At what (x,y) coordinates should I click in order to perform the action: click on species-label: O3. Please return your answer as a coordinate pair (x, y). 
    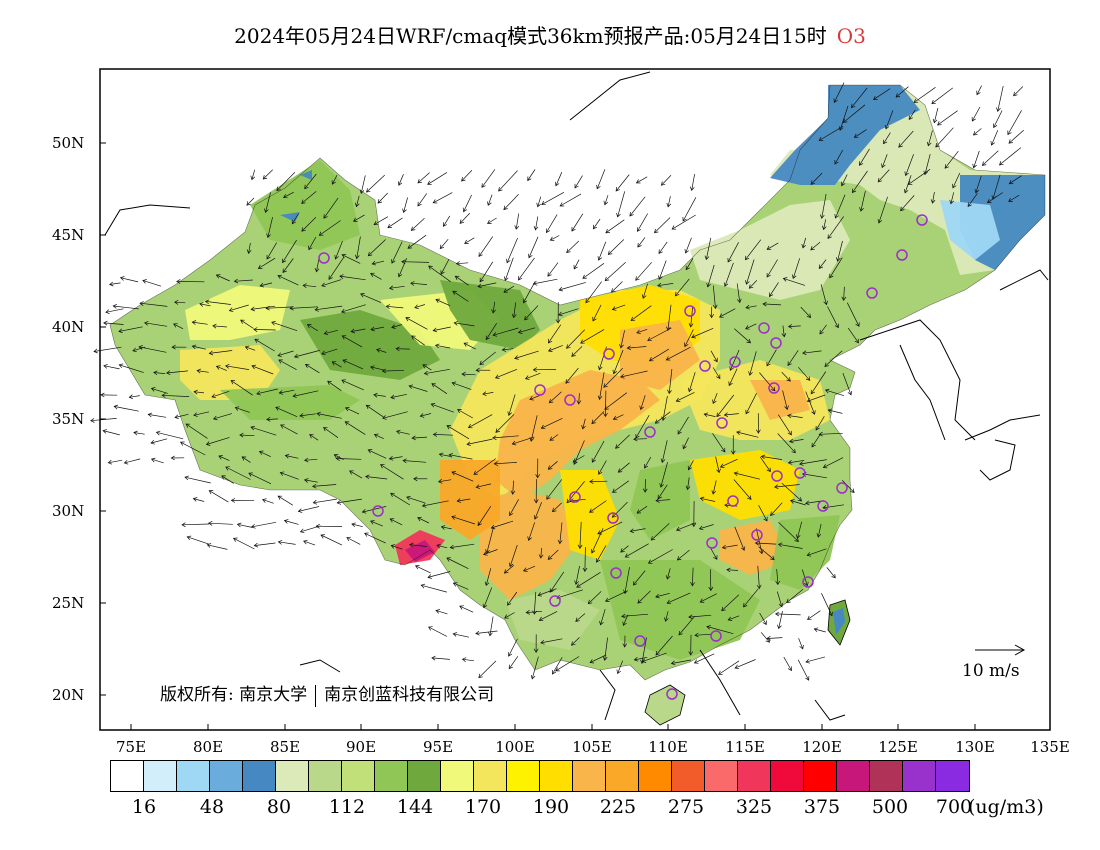
    Looking at the image, I should click on (851, 36).